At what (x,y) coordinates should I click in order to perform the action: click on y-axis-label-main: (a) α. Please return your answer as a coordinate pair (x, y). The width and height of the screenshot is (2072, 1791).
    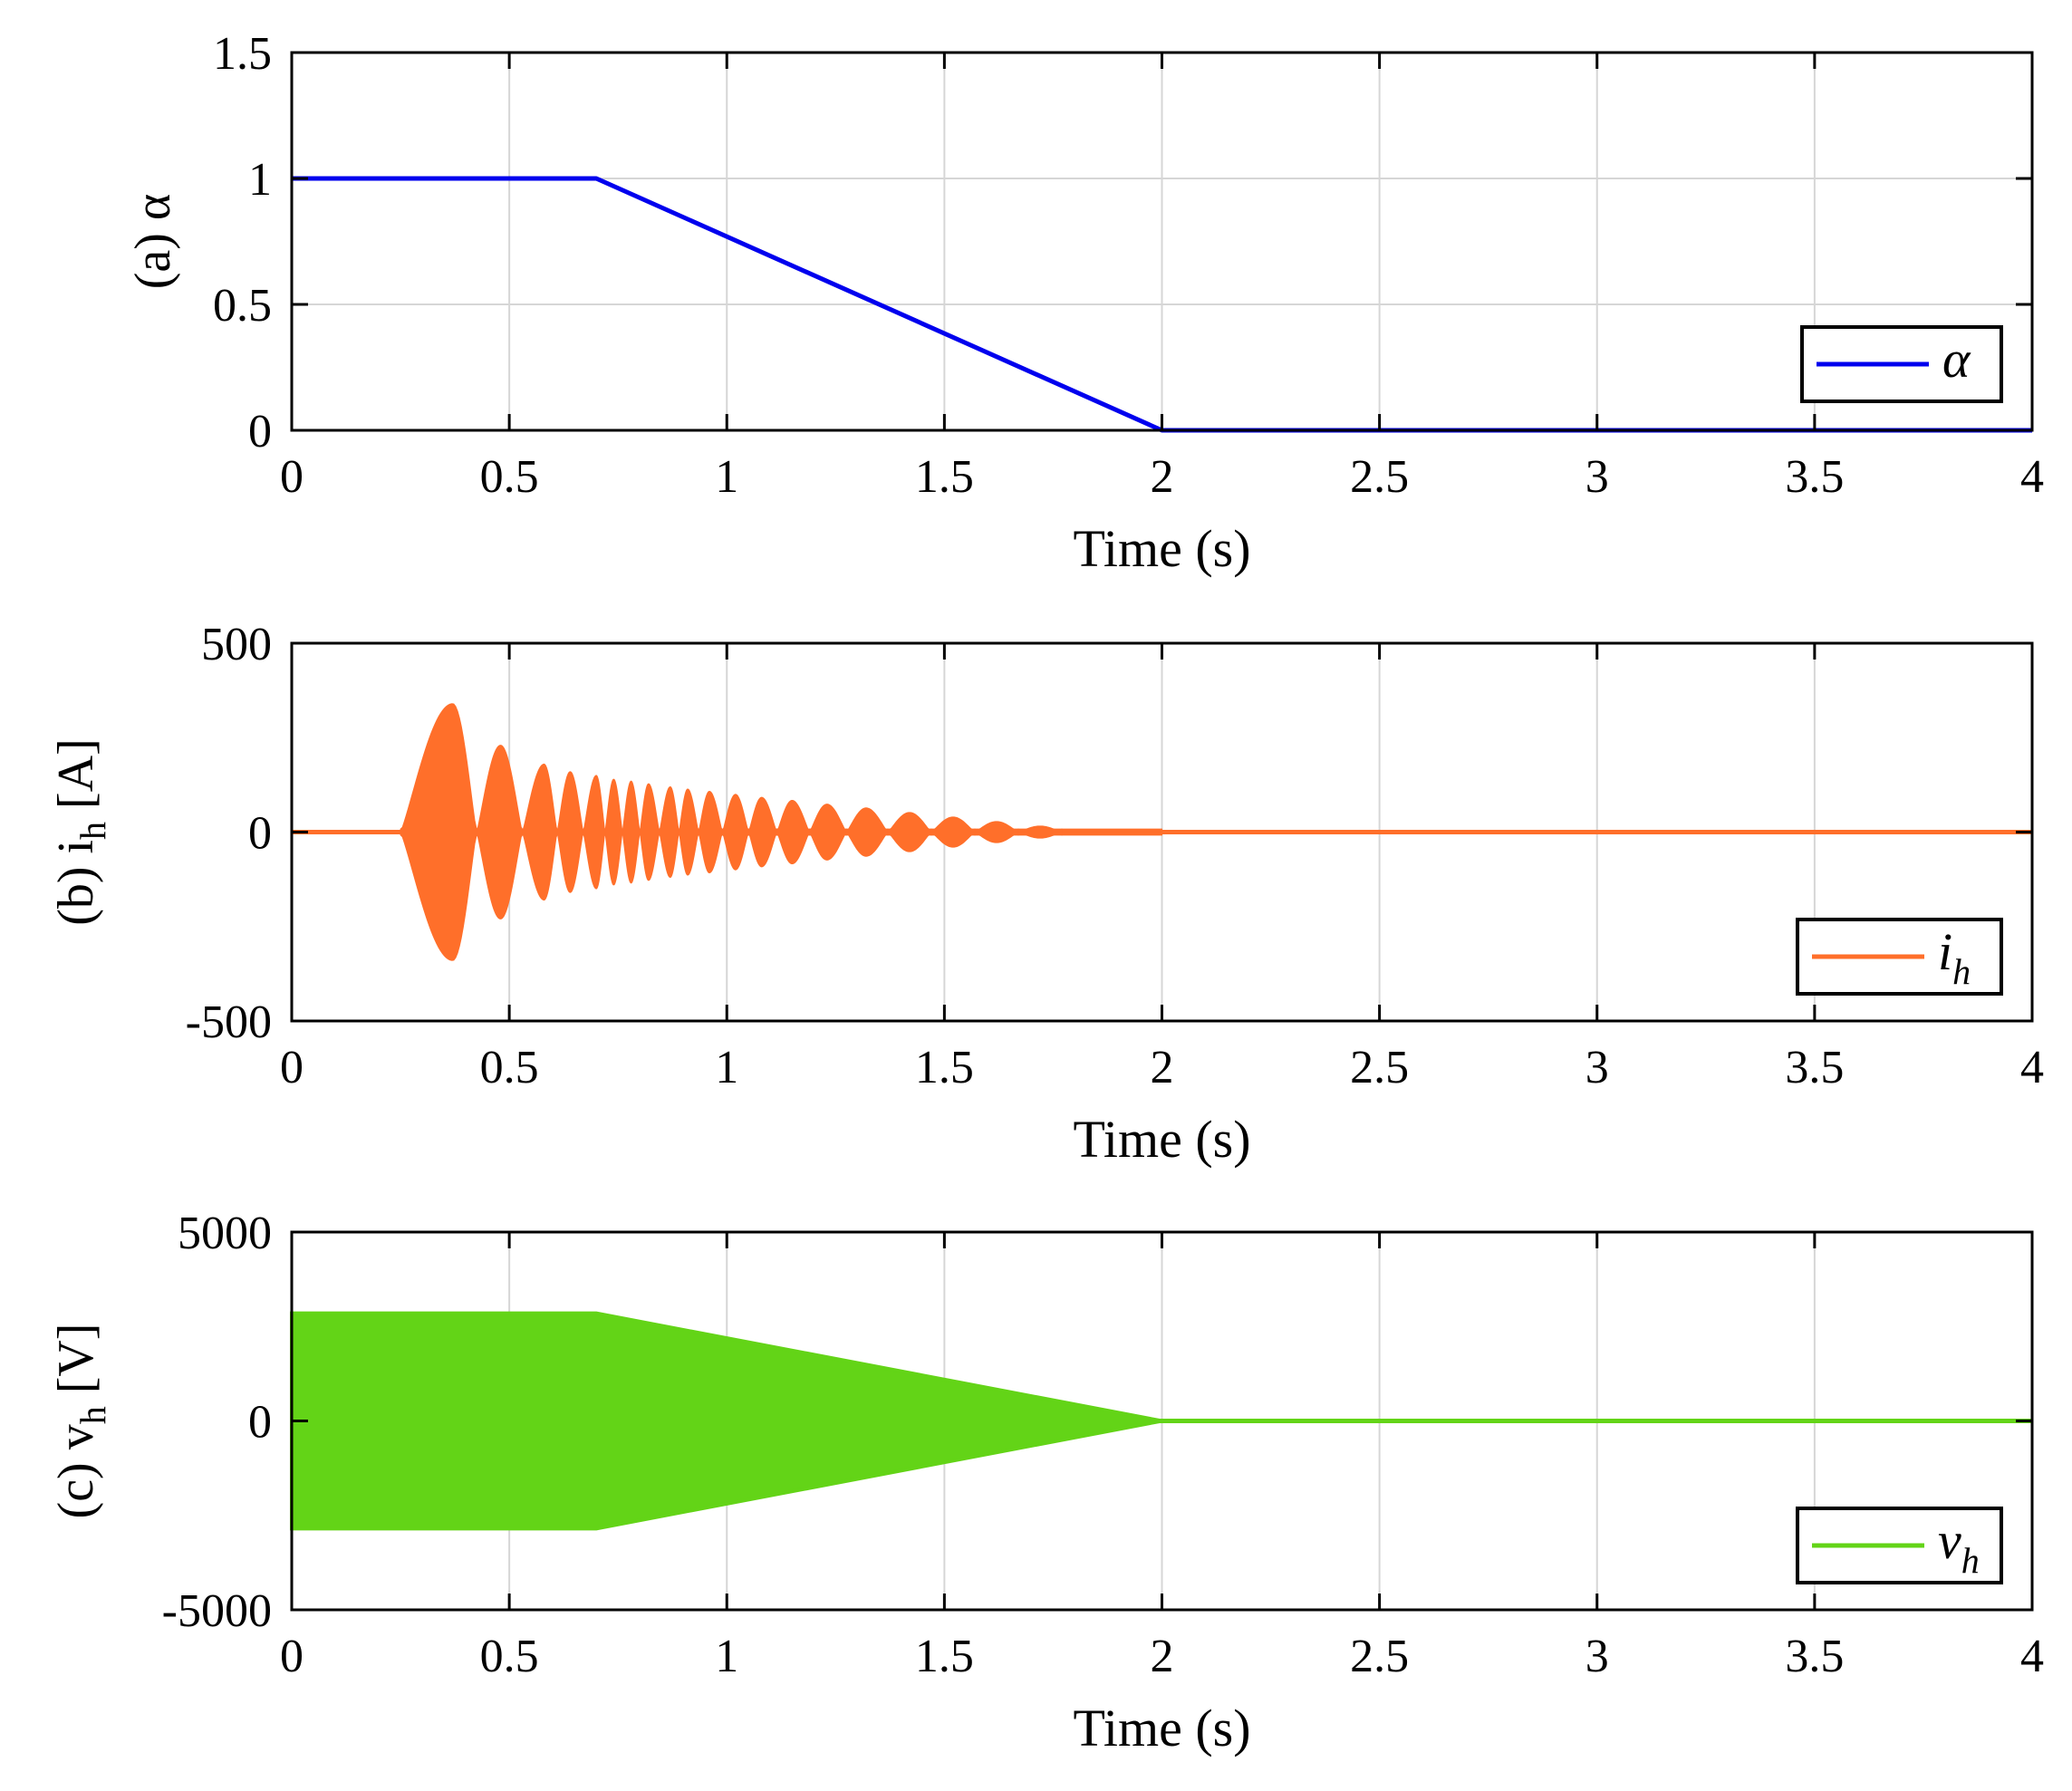
    Looking at the image, I should click on (153, 242).